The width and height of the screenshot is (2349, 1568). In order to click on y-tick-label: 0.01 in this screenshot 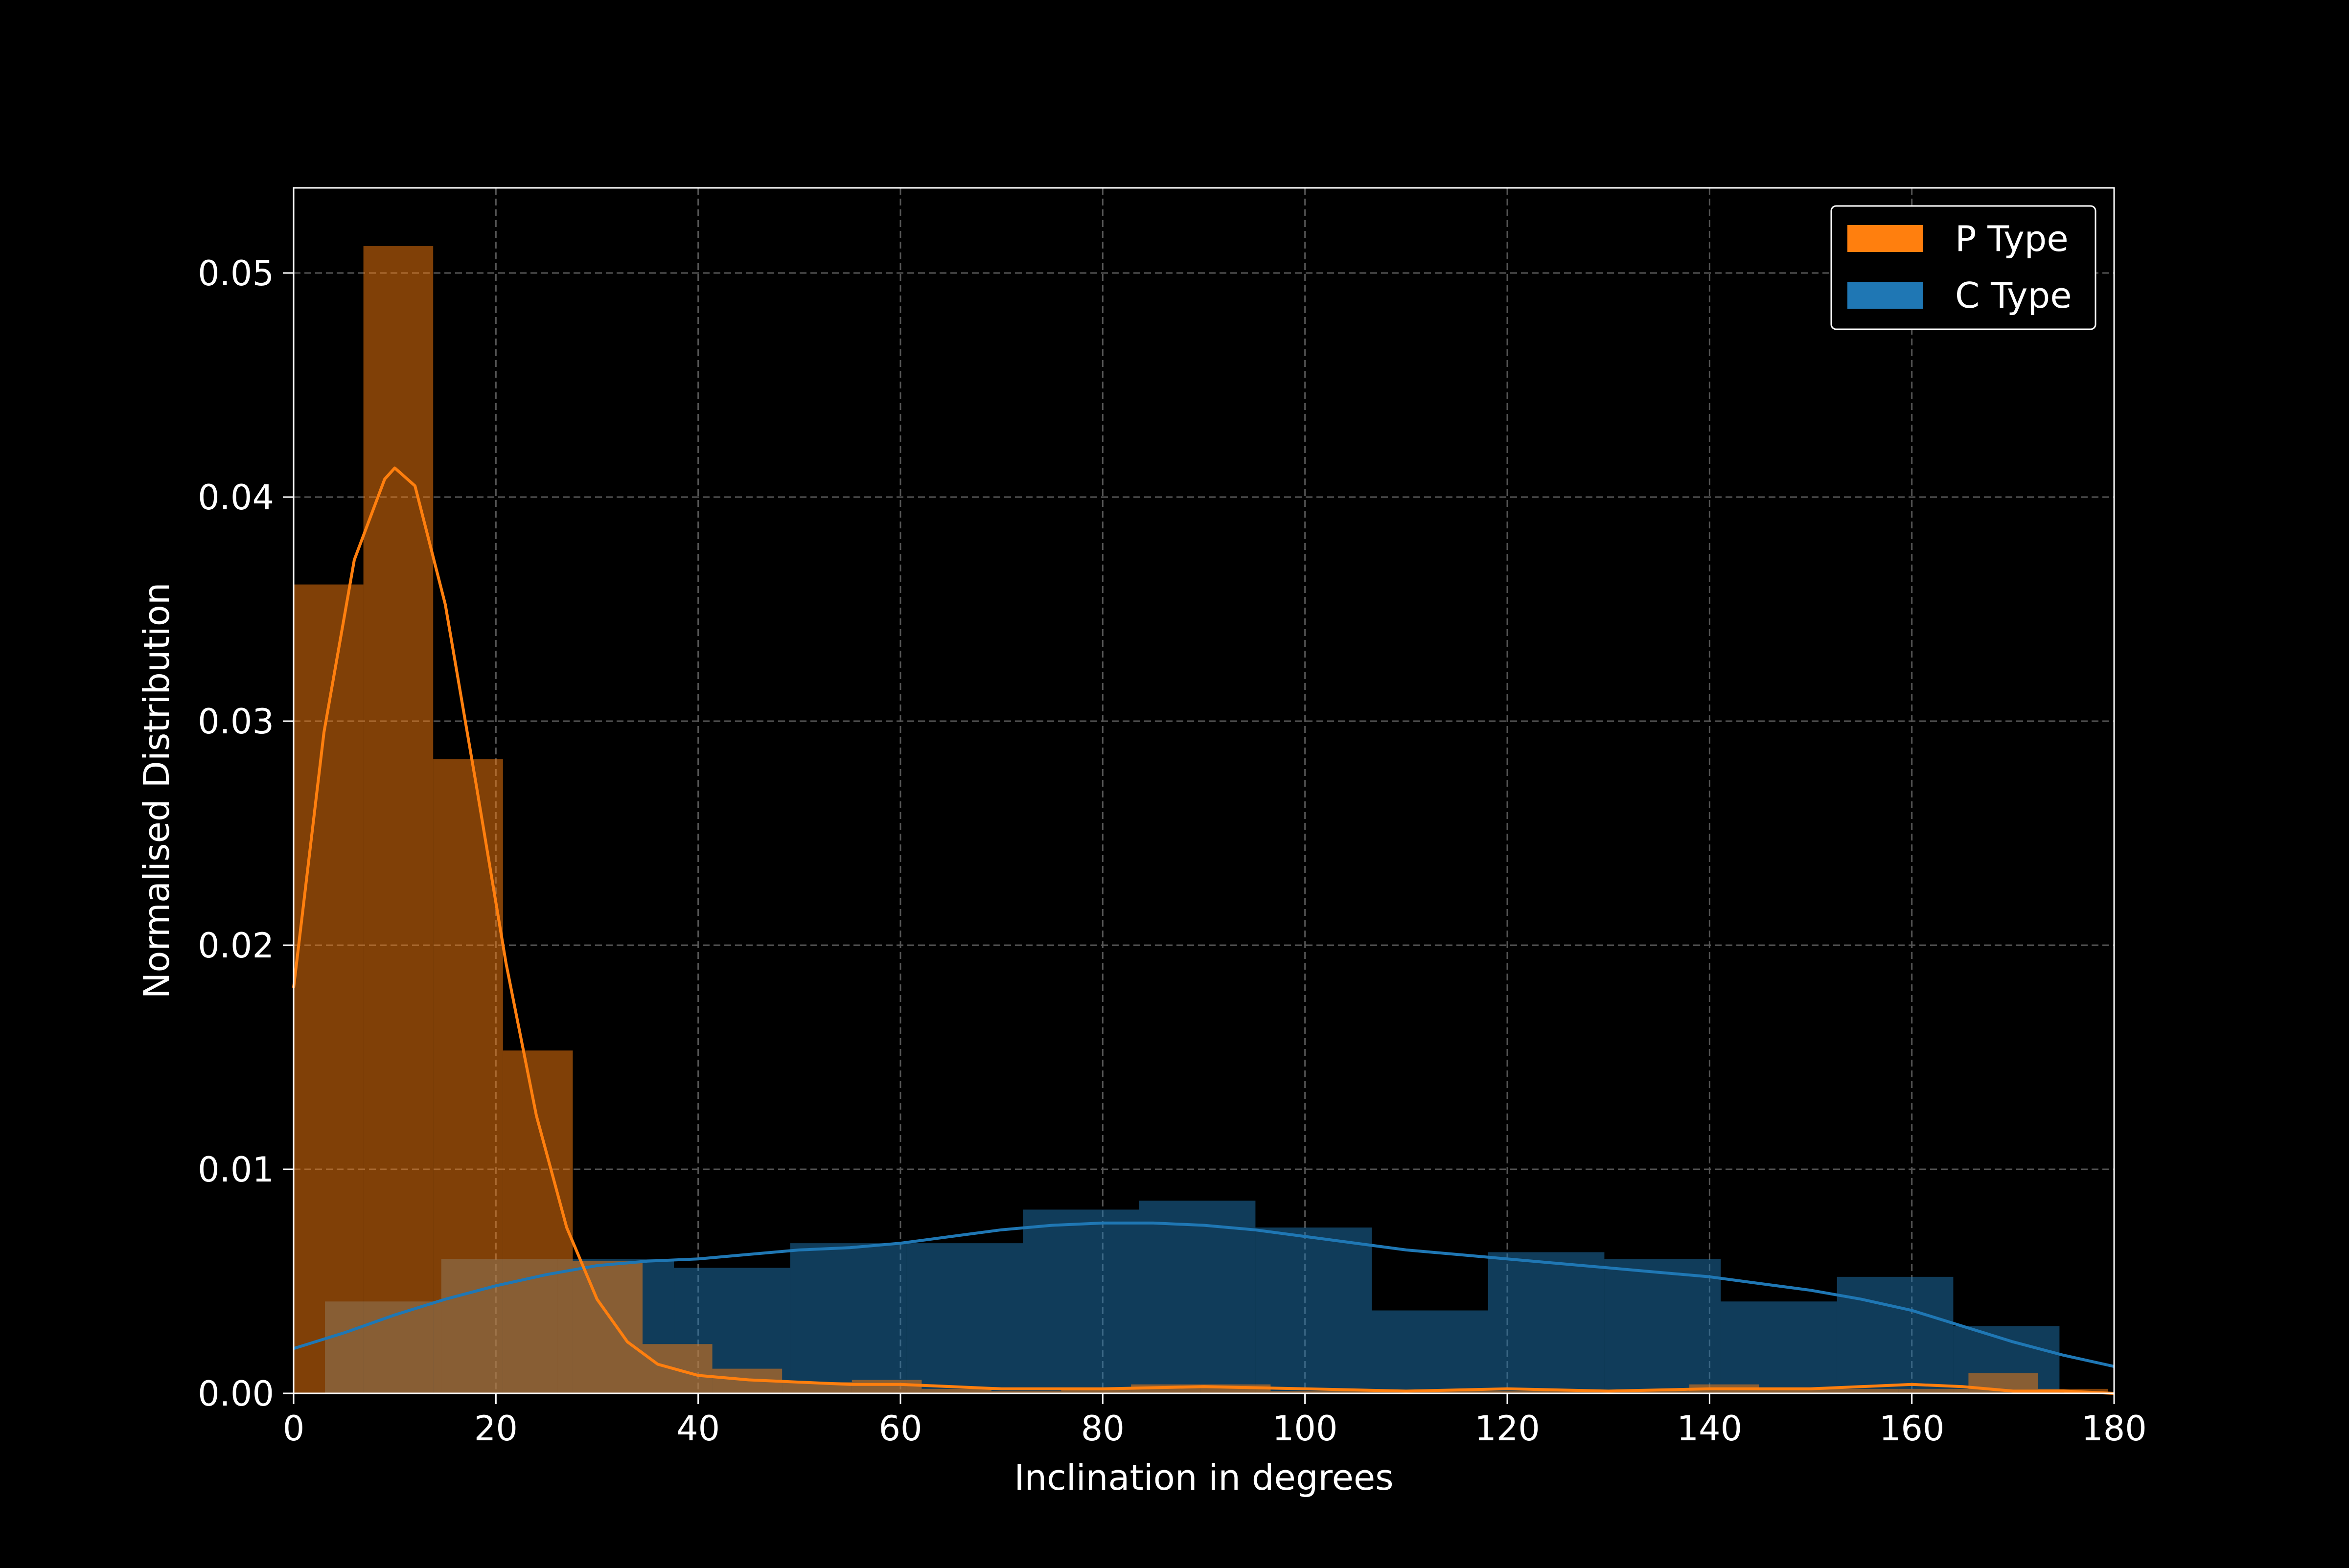, I will do `click(236, 1170)`.